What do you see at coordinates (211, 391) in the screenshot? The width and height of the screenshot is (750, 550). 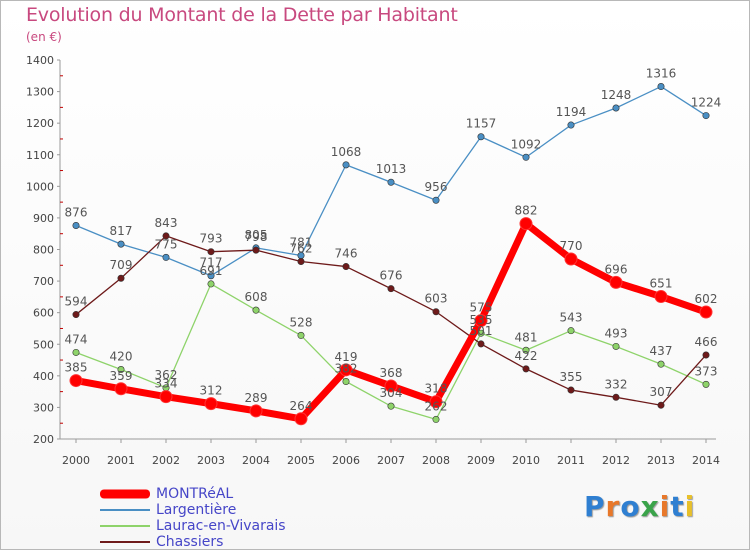 I see `data-label: 312` at bounding box center [211, 391].